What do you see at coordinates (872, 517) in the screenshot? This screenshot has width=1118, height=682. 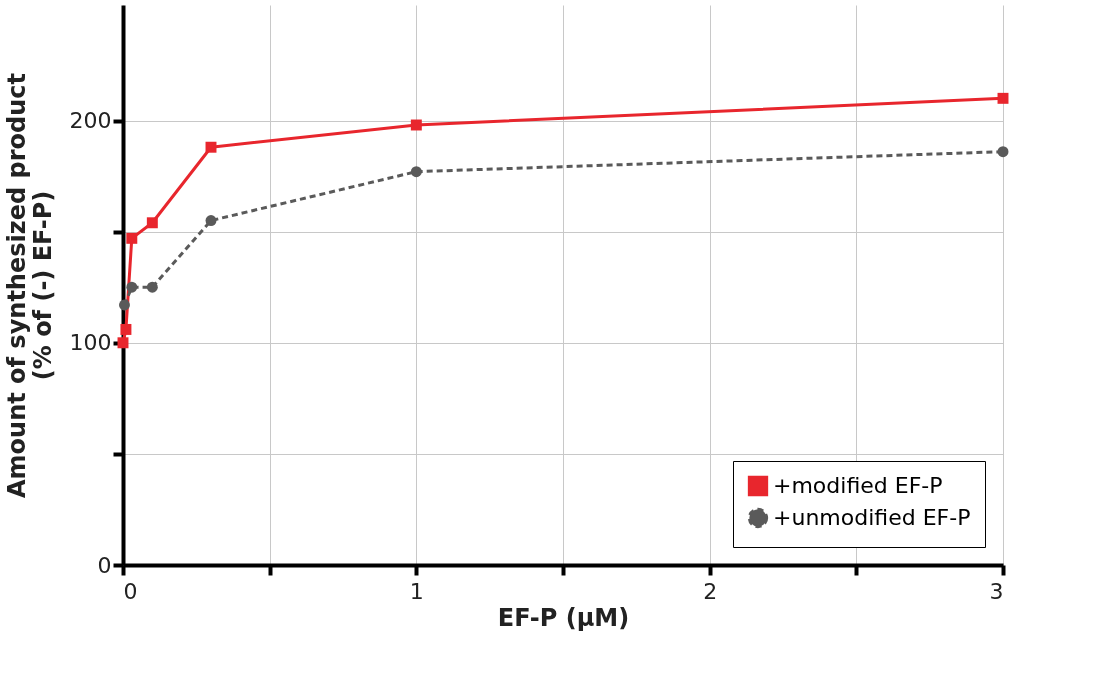 I see `legend-label: +unmodified EF-P` at bounding box center [872, 517].